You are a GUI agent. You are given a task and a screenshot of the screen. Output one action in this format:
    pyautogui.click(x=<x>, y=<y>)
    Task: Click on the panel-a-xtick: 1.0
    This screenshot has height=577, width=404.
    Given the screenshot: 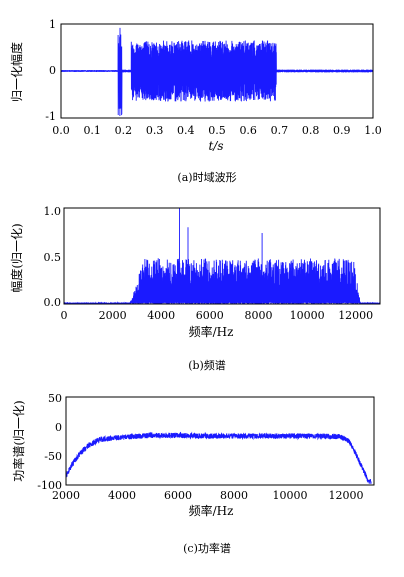 What is the action you would take?
    pyautogui.click(x=373, y=130)
    